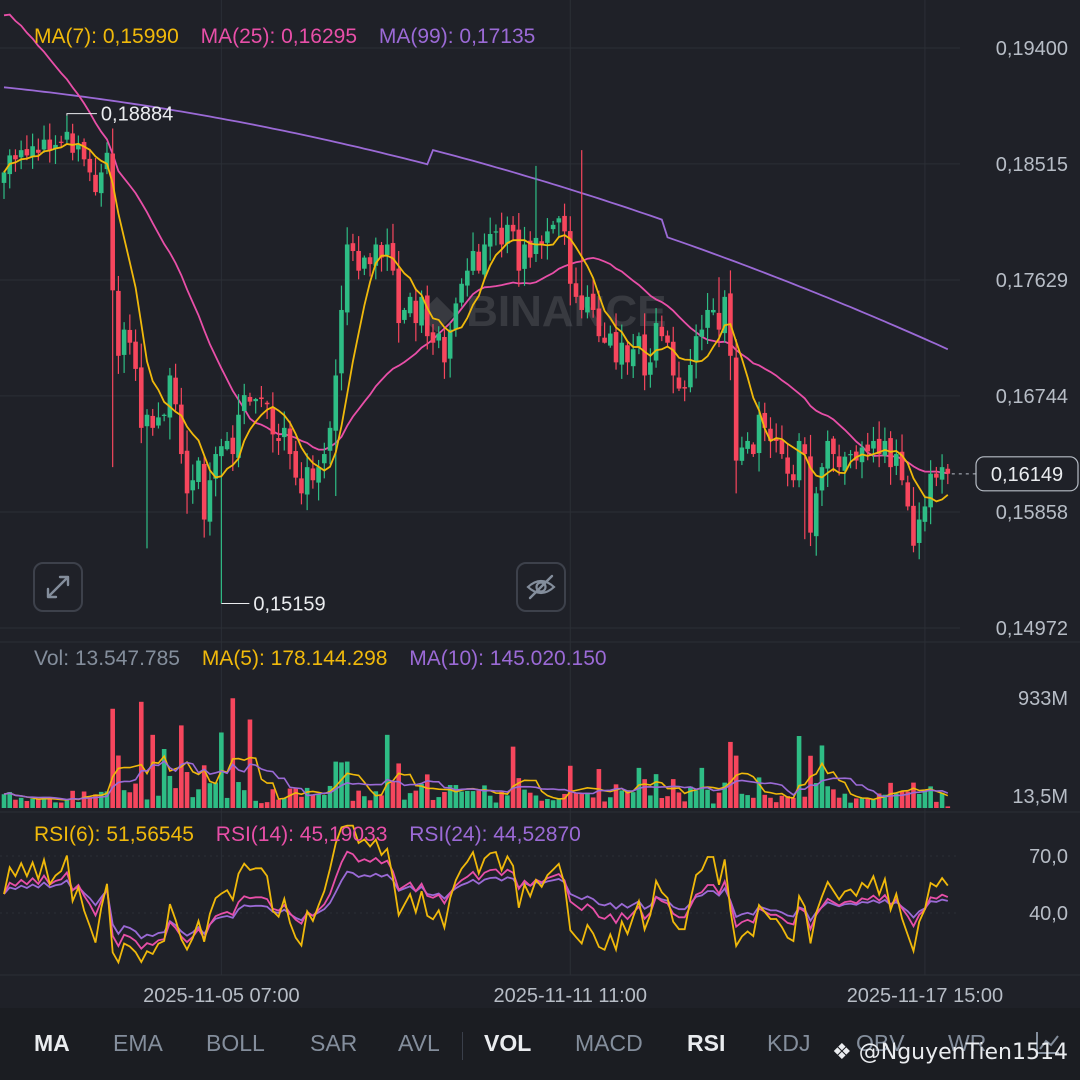 The image size is (1080, 1080). I want to click on toolbar-item-vol: VOL, so click(508, 1043).